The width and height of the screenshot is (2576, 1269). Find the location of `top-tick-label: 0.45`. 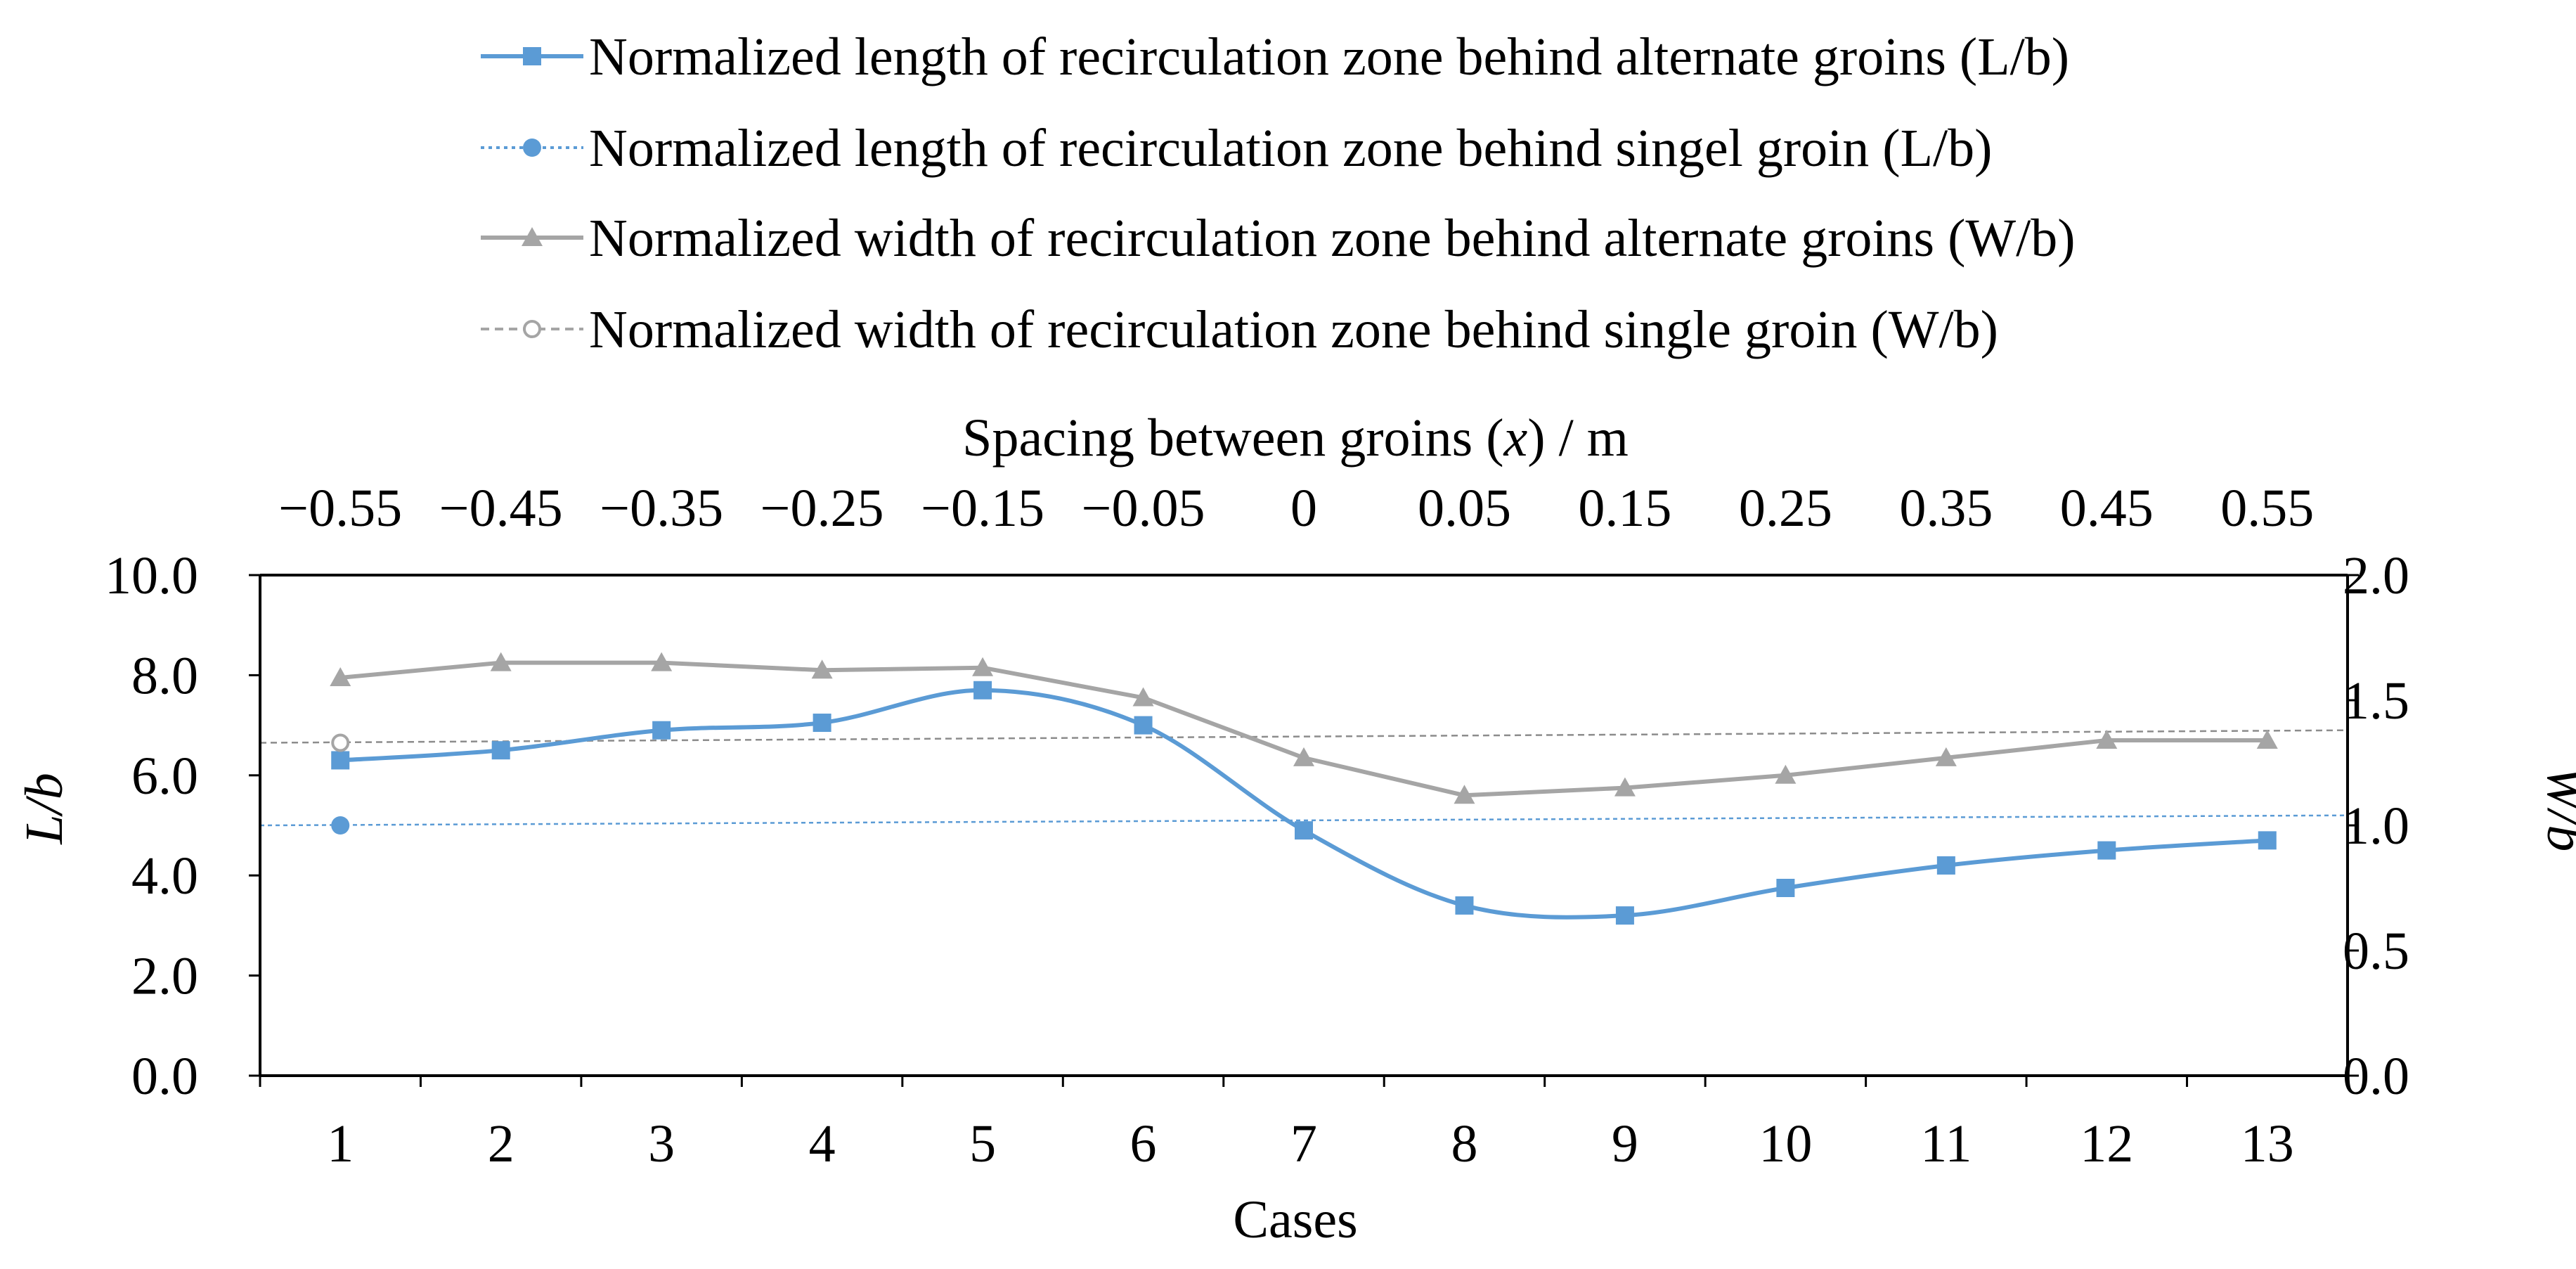

top-tick-label: 0.45 is located at coordinates (2107, 508).